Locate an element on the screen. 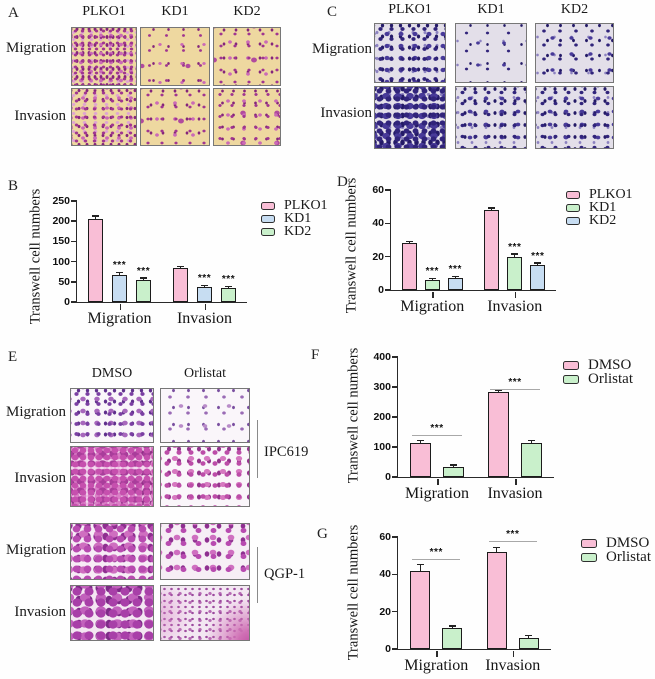 The image size is (655, 679). panel-e-ipc-row-migration: Migration is located at coordinates (36, 412).